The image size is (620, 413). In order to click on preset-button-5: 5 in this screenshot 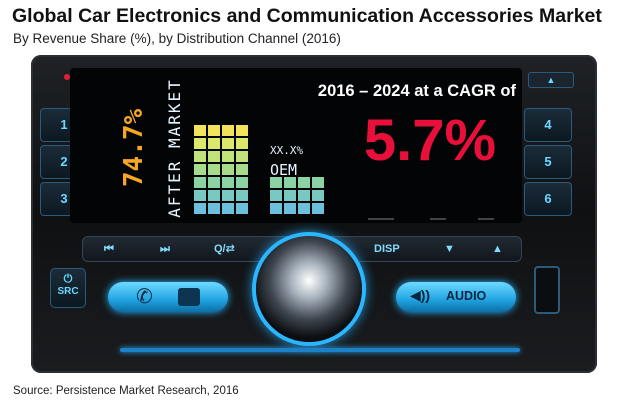, I will do `click(548, 162)`.